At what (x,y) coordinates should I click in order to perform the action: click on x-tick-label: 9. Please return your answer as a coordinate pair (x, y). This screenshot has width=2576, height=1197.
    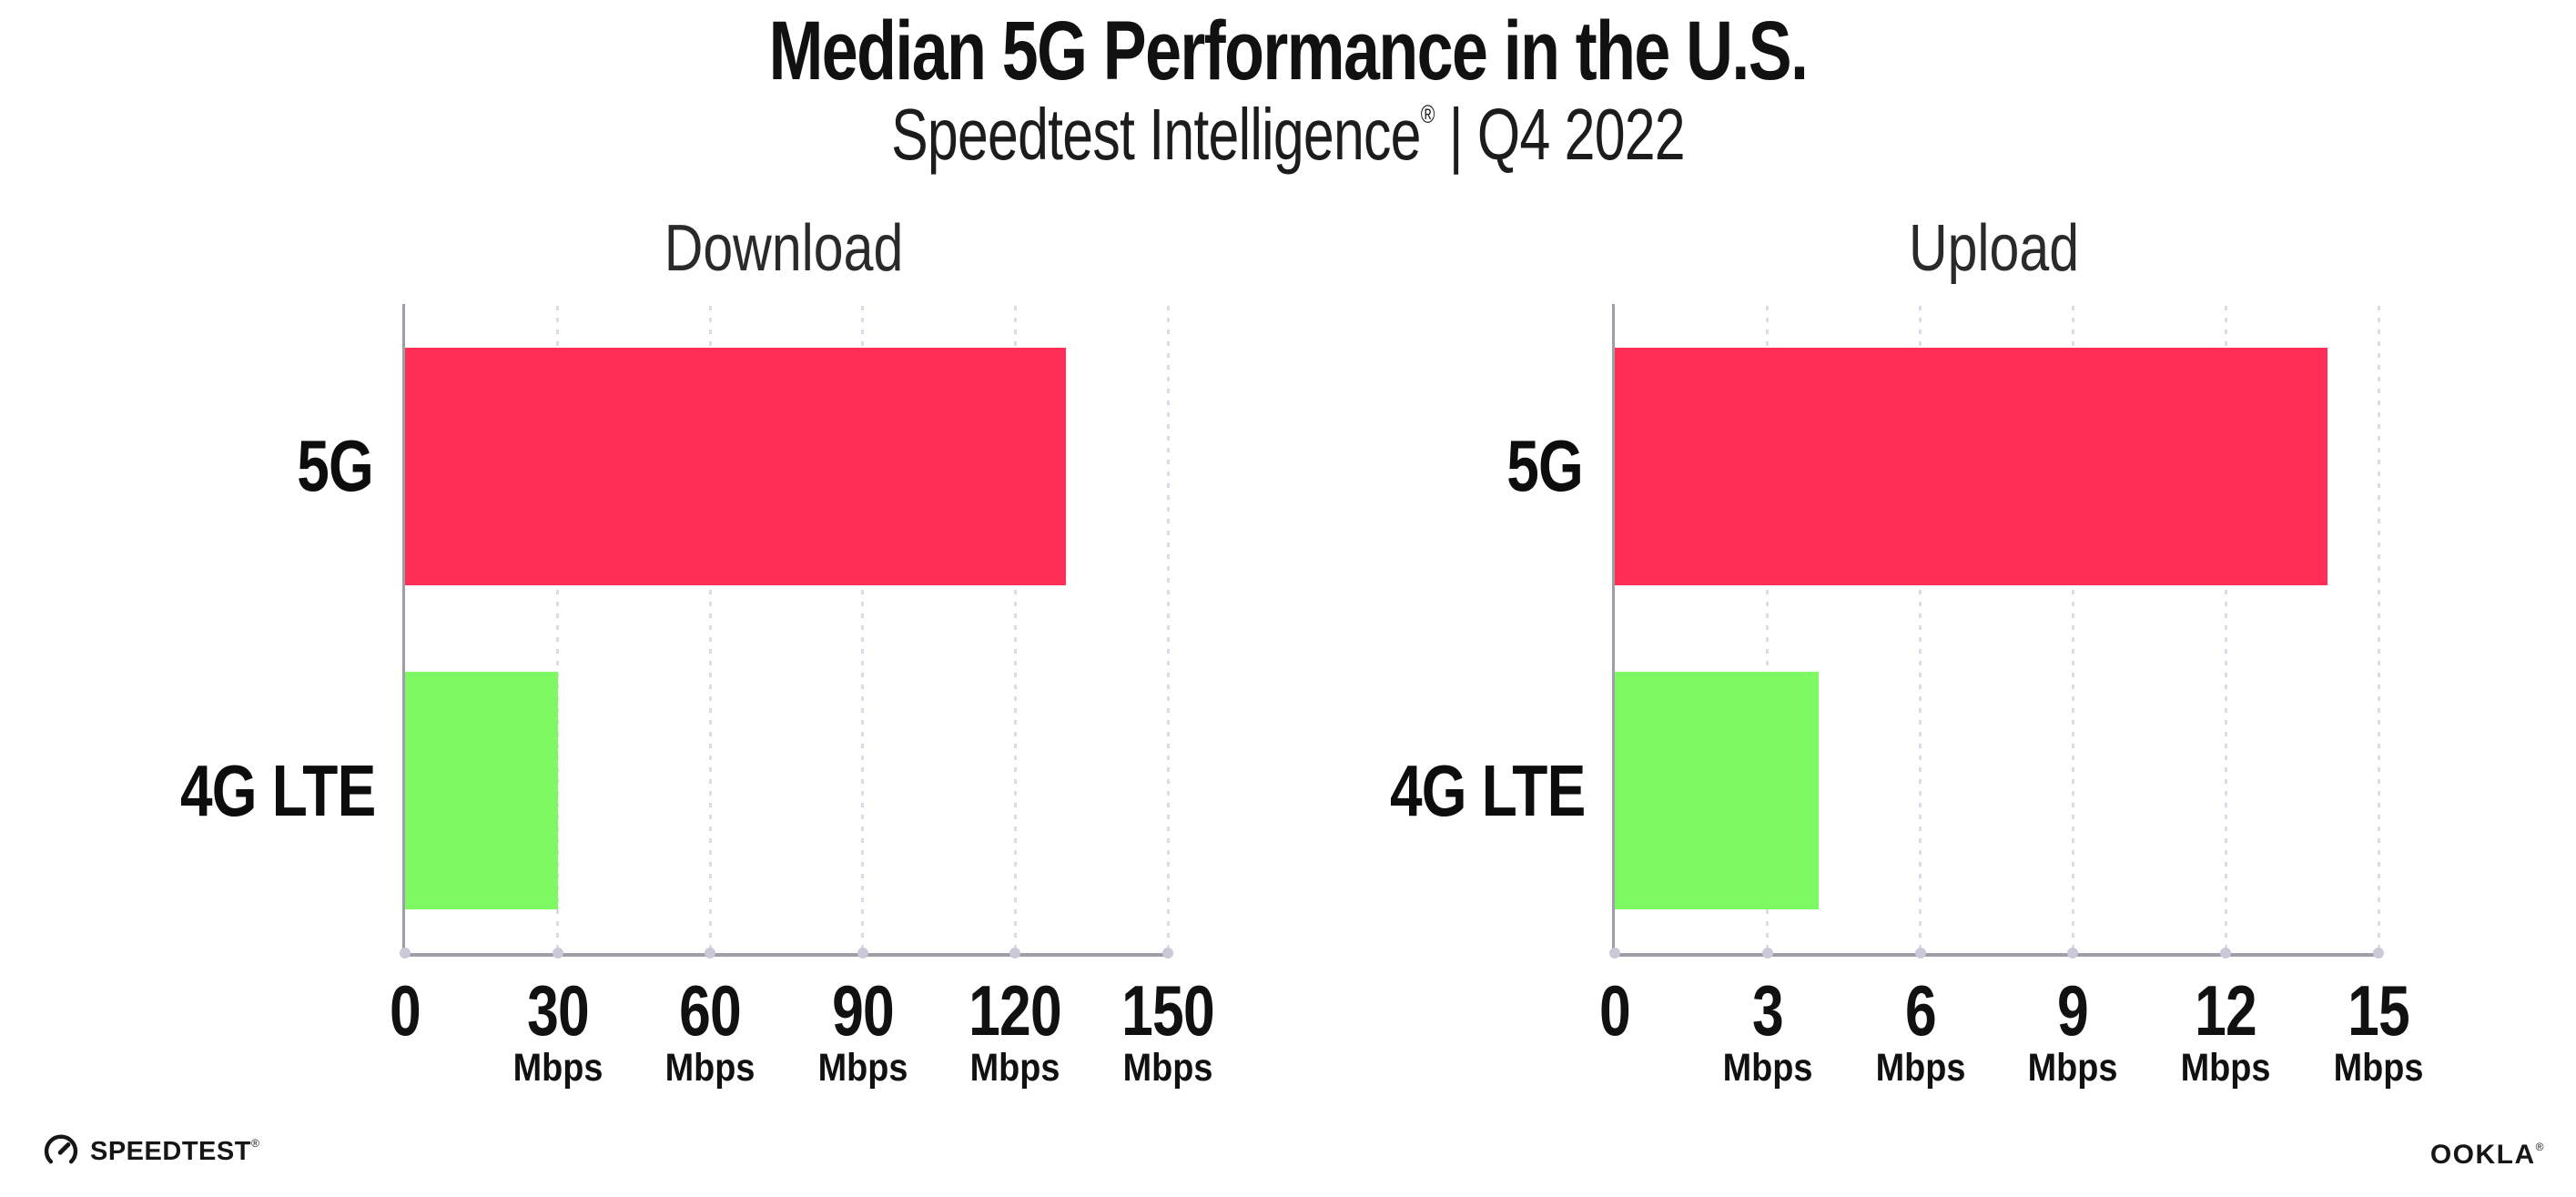
    Looking at the image, I should click on (2073, 1010).